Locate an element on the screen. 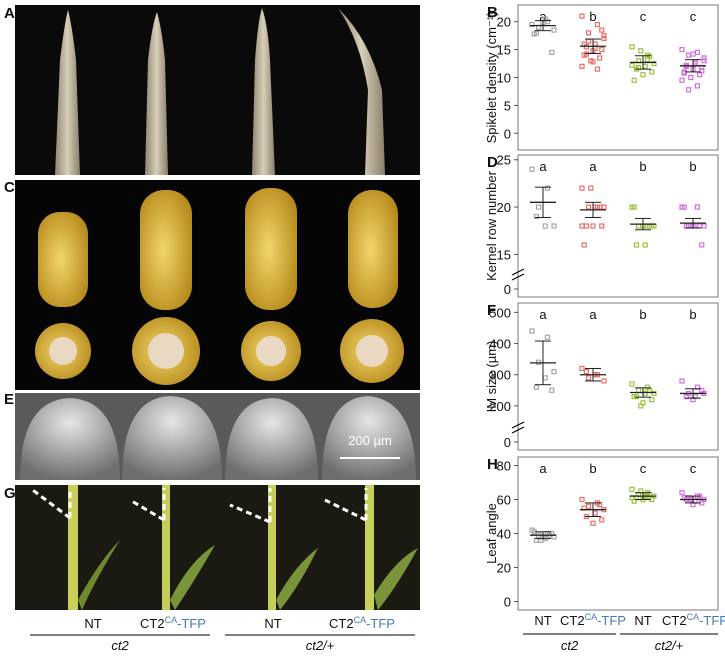  y-tick-label: 400 is located at coordinates (500, 344).